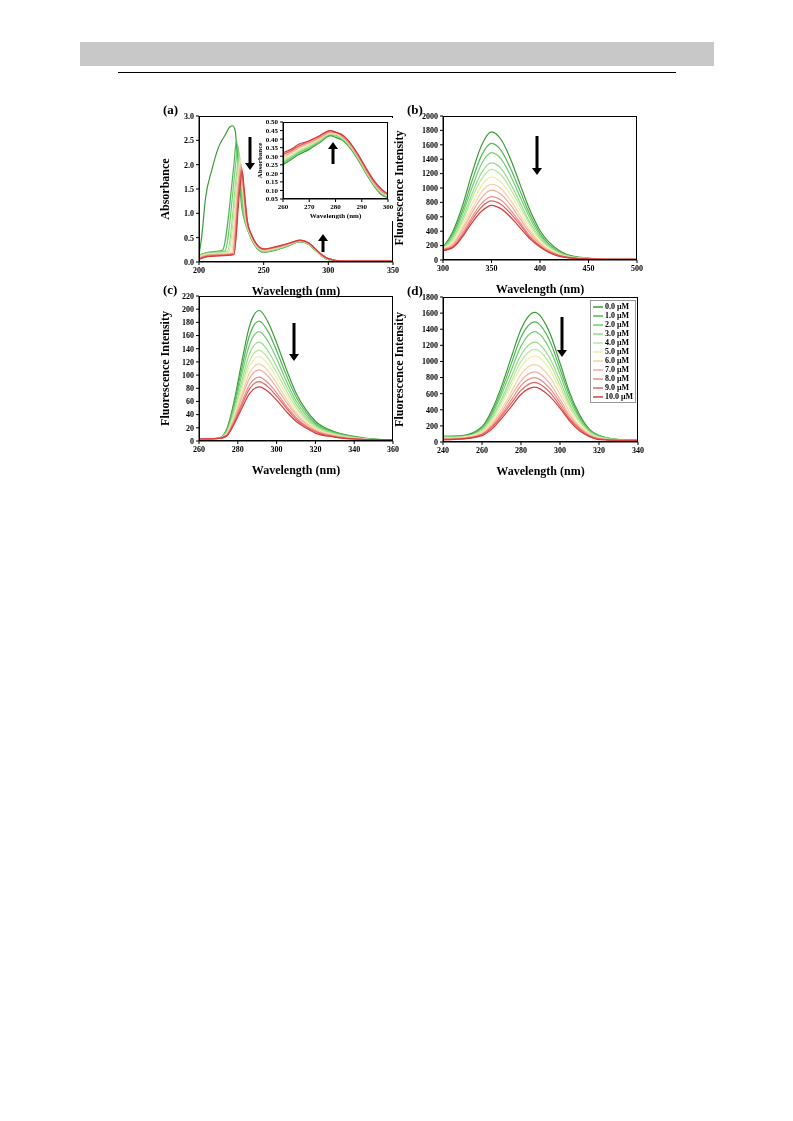 The image size is (793, 1121). I want to click on legend-label: 3.0 μM, so click(616, 333).